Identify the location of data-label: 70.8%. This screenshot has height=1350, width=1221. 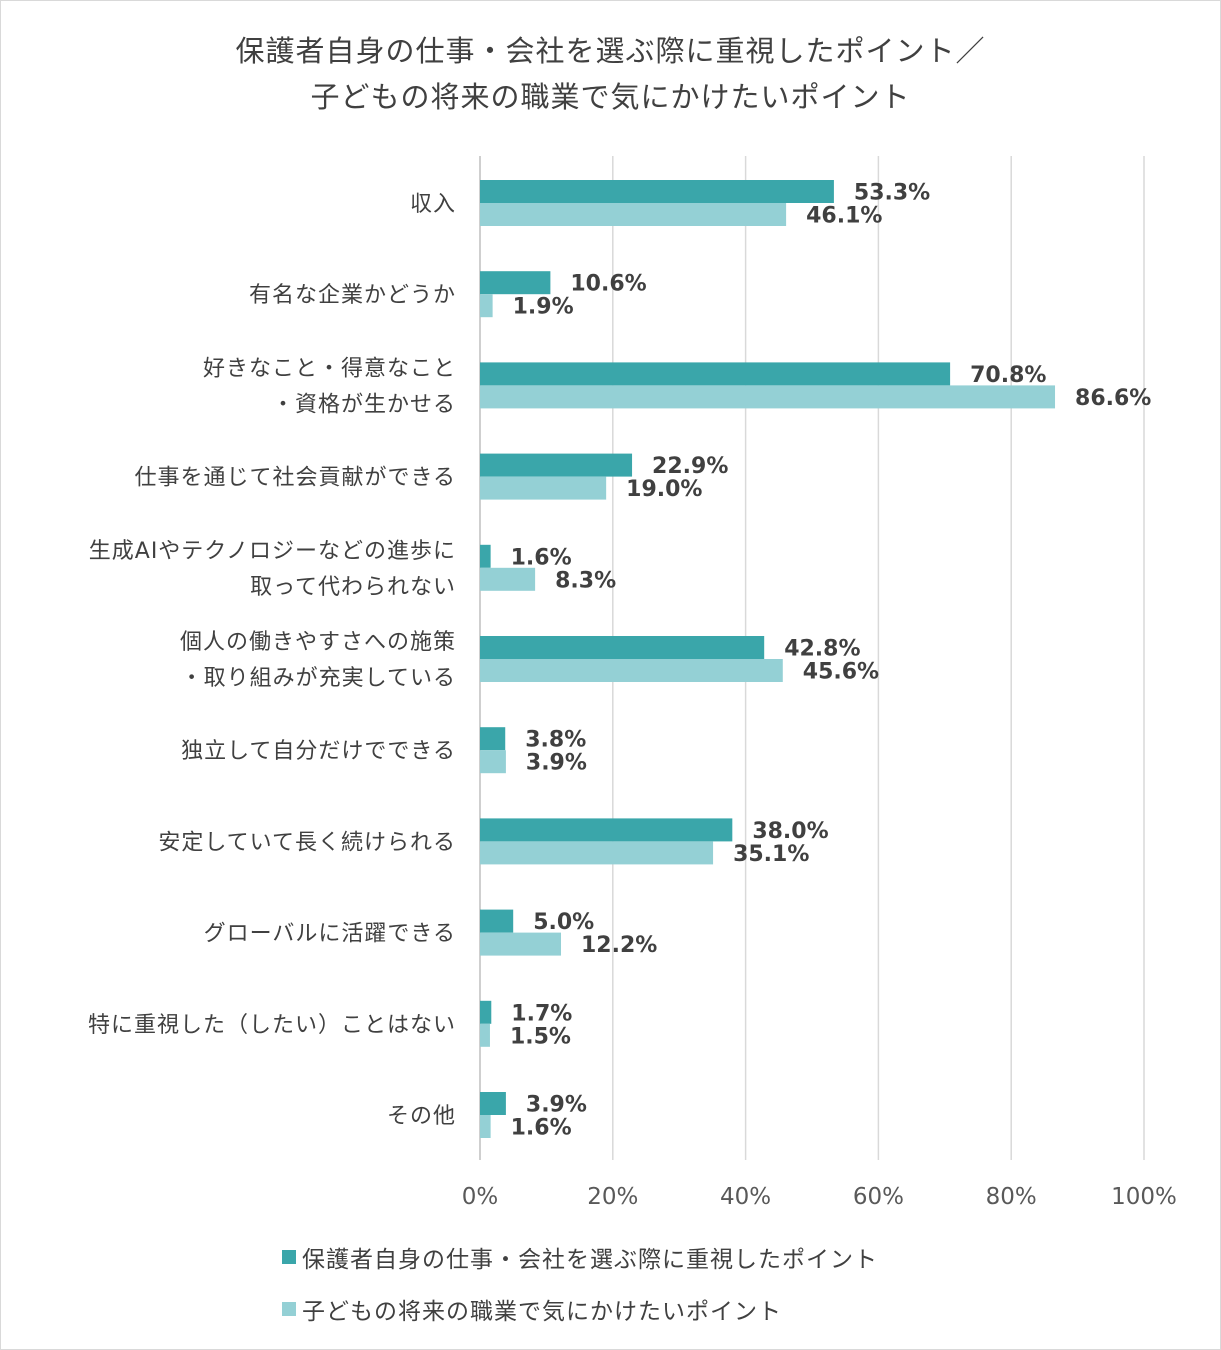
(1008, 375).